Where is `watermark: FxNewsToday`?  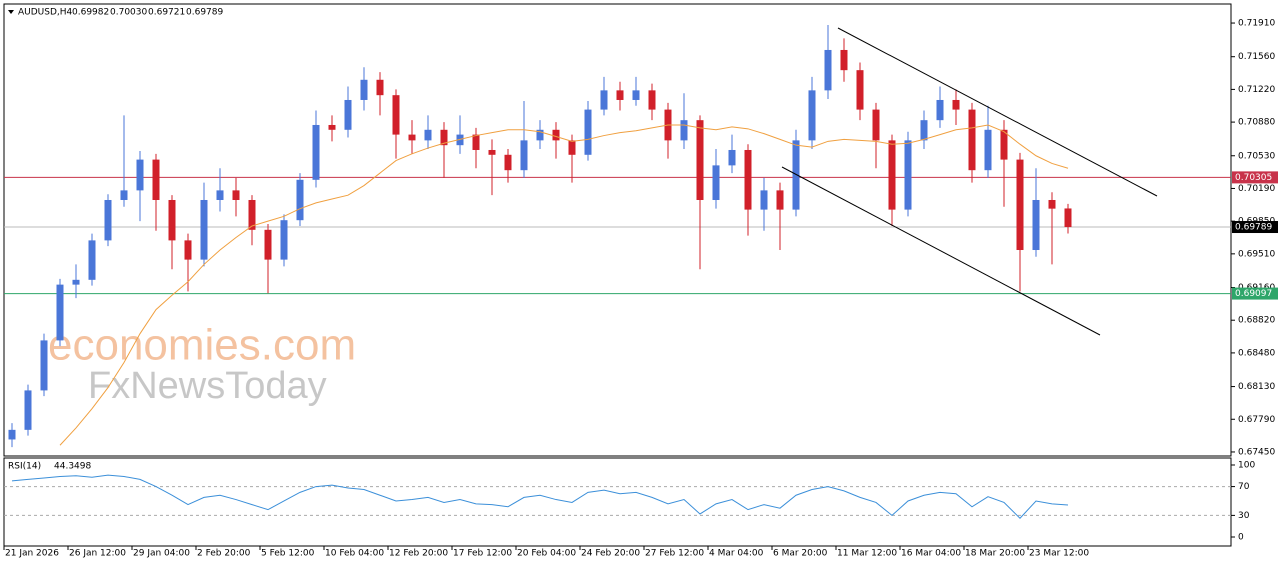 watermark: FxNewsToday is located at coordinates (207, 386).